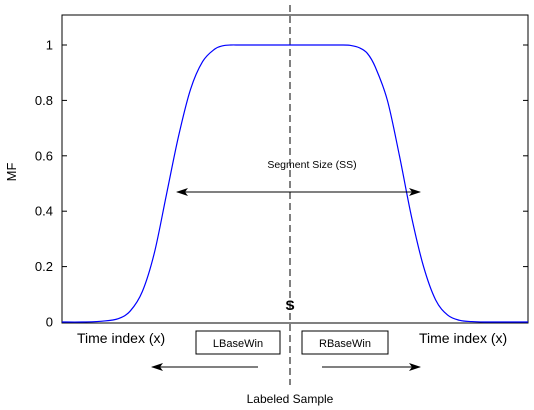 This screenshot has width=534, height=410. Describe the element at coordinates (49, 322) in the screenshot. I see `y-tick-label: 0` at that location.